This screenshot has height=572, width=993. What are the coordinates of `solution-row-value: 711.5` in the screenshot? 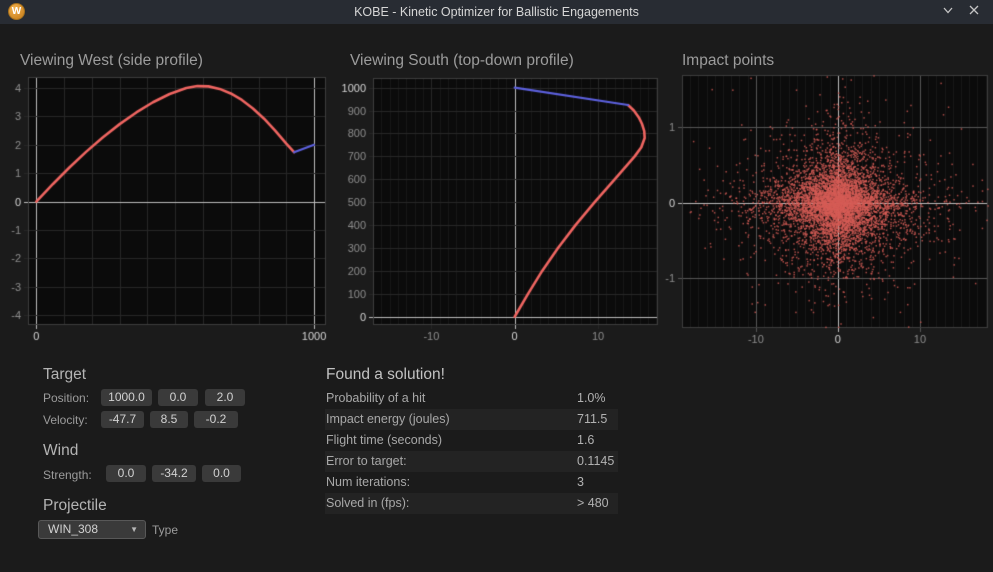 It's located at (592, 419).